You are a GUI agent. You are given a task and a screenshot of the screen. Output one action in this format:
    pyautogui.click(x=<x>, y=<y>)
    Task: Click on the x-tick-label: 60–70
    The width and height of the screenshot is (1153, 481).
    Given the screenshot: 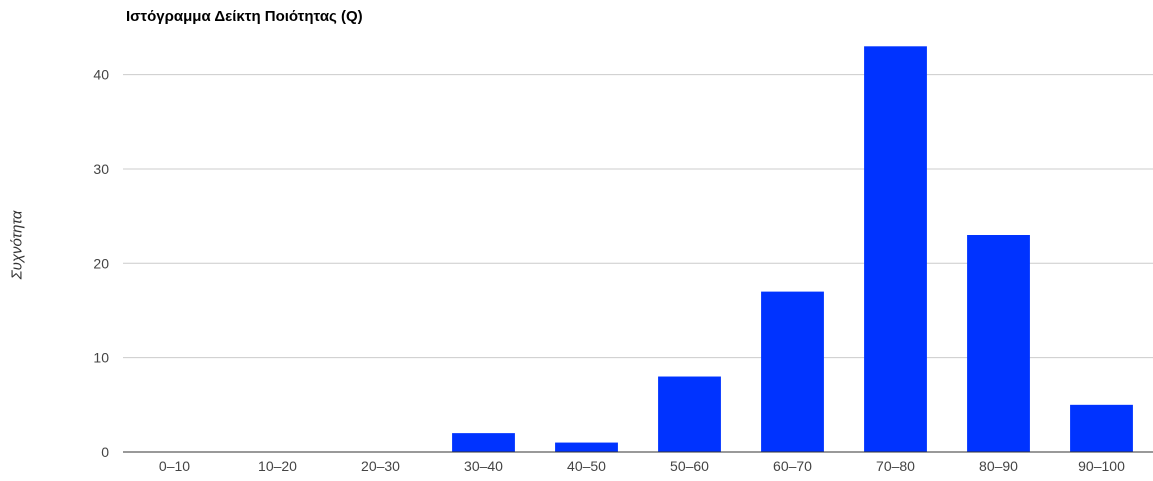 What is the action you would take?
    pyautogui.click(x=792, y=466)
    